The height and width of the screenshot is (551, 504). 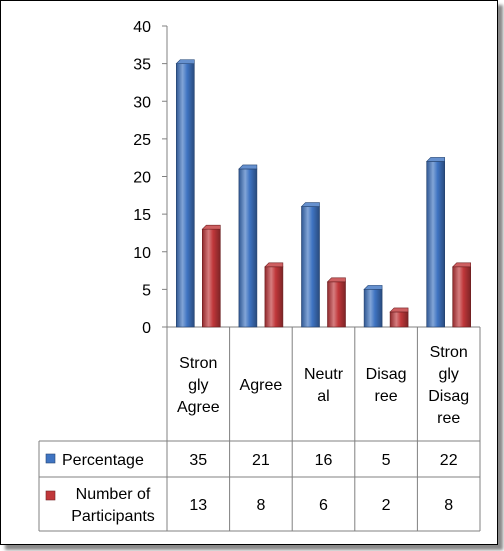 I want to click on y-tick-label: 5, so click(x=146, y=290).